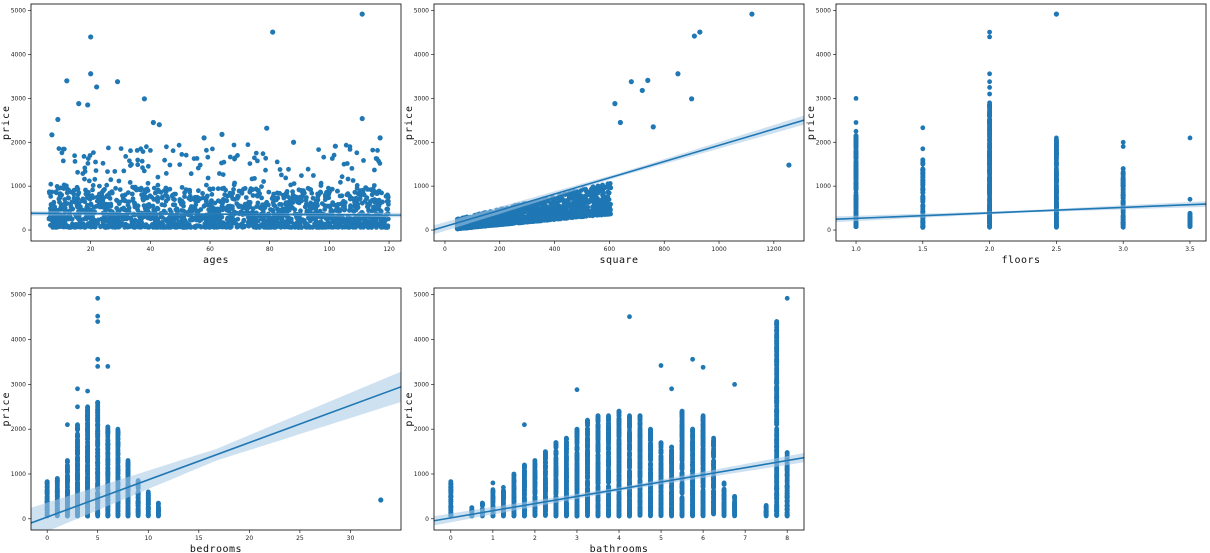 This screenshot has height=553, width=1210. What do you see at coordinates (829, 230) in the screenshot?
I see `y-tick-label: 0` at bounding box center [829, 230].